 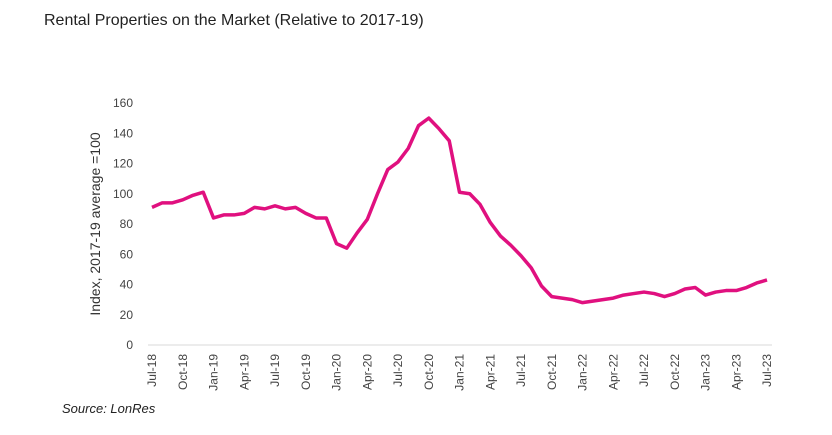 What do you see at coordinates (490, 372) in the screenshot?
I see `x-tick-label: Apr-21` at bounding box center [490, 372].